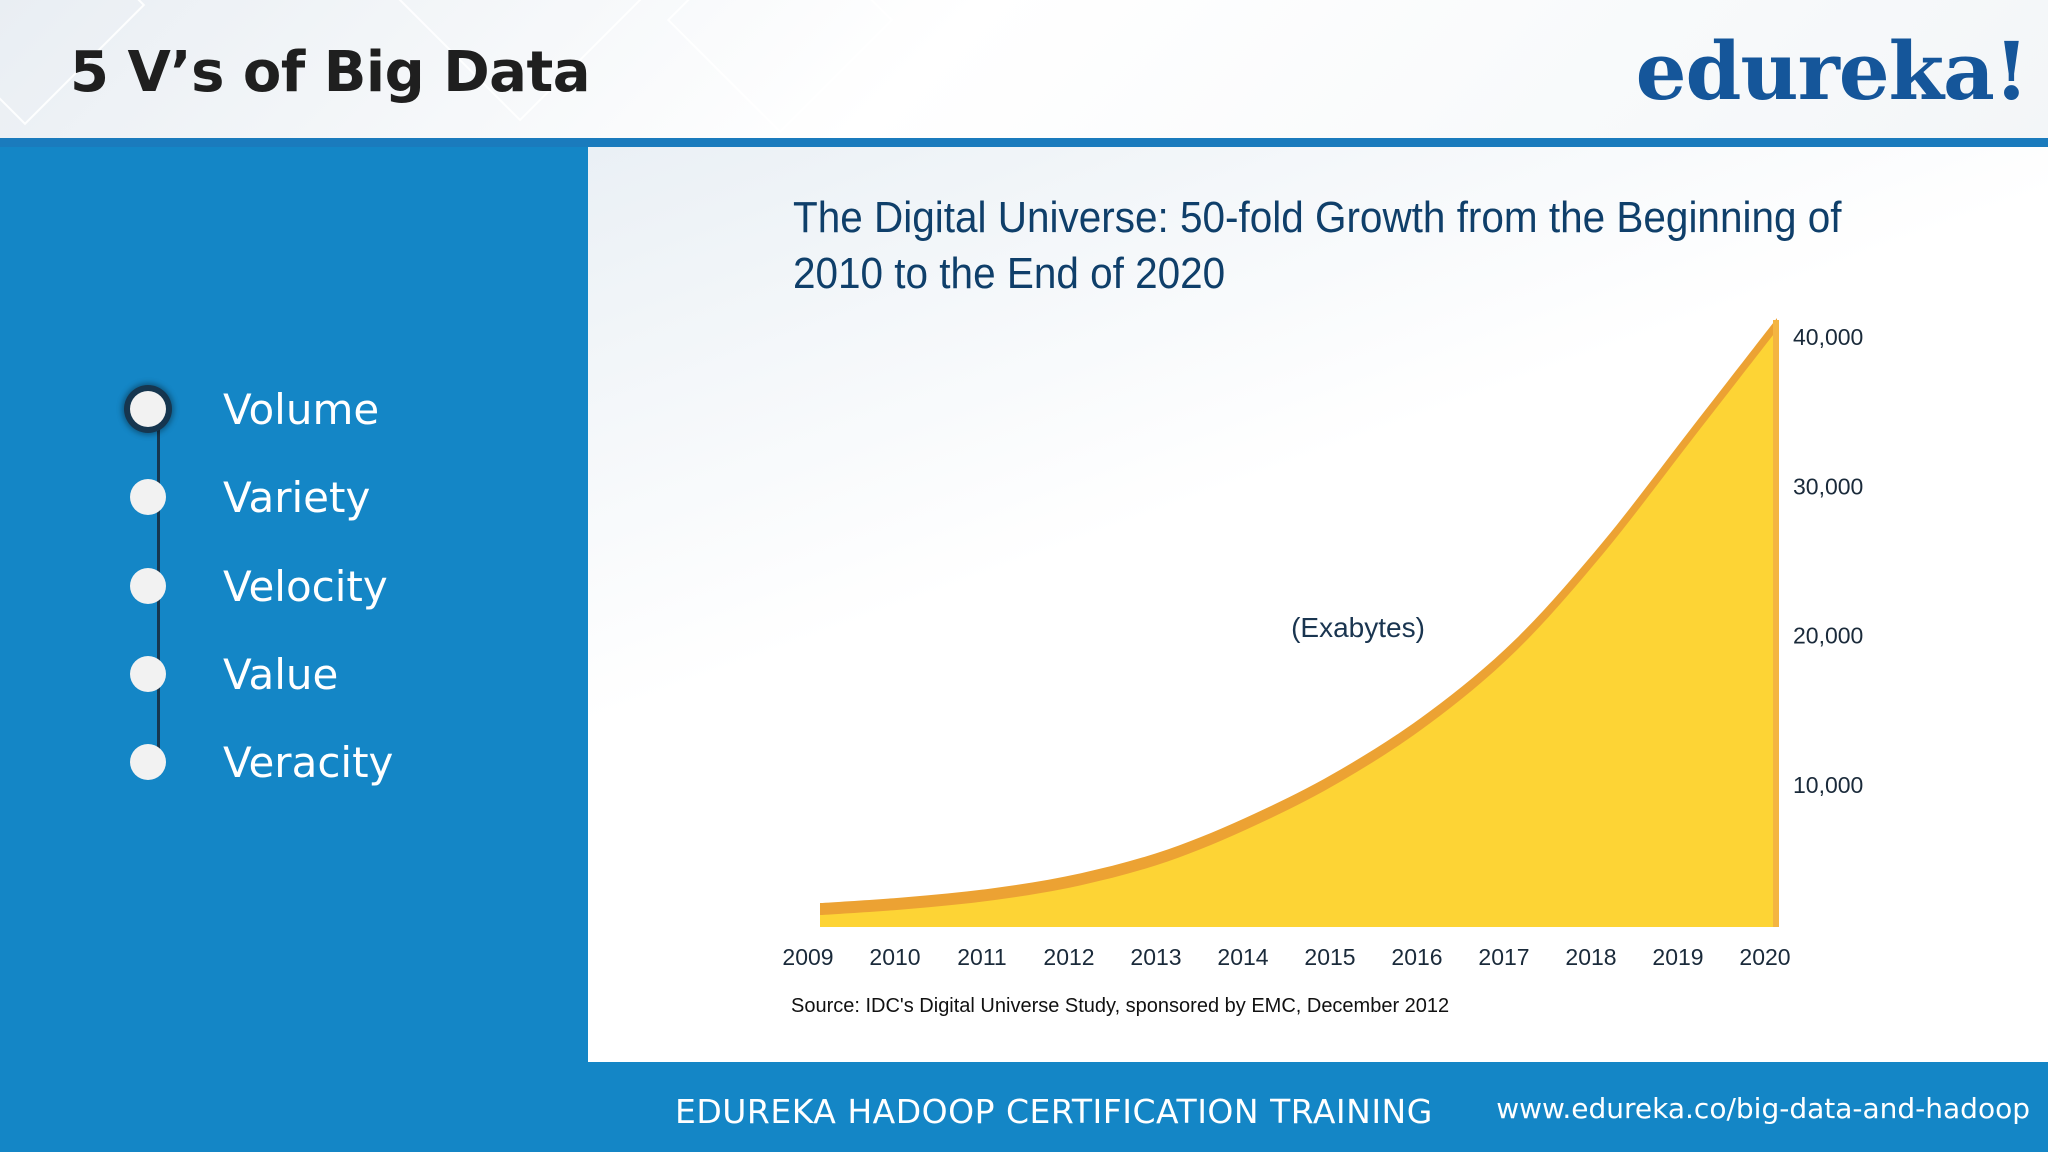 The width and height of the screenshot is (2048, 1152). Describe the element at coordinates (1828, 636) in the screenshot. I see `y-tick-label: 20,000` at that location.